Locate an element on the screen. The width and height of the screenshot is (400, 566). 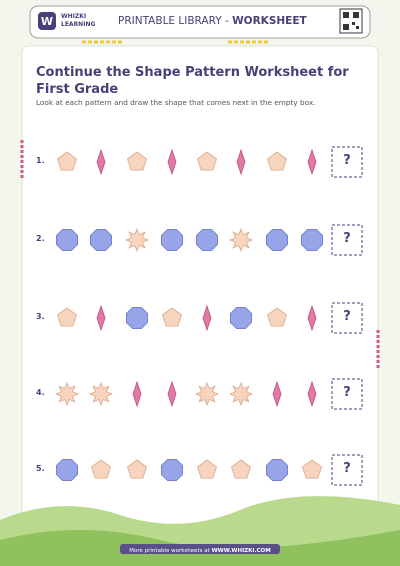
row-label: 1. is located at coordinates (40, 160).